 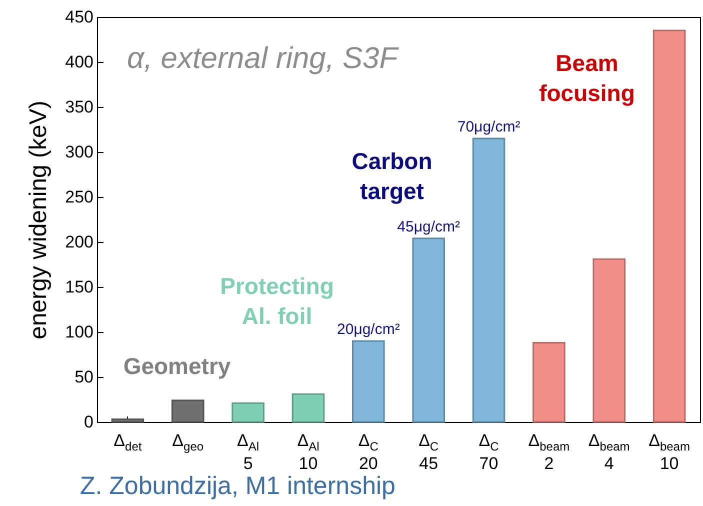 What do you see at coordinates (128, 443) in the screenshot?
I see `x-tick-label: Δ$_{det}$` at bounding box center [128, 443].